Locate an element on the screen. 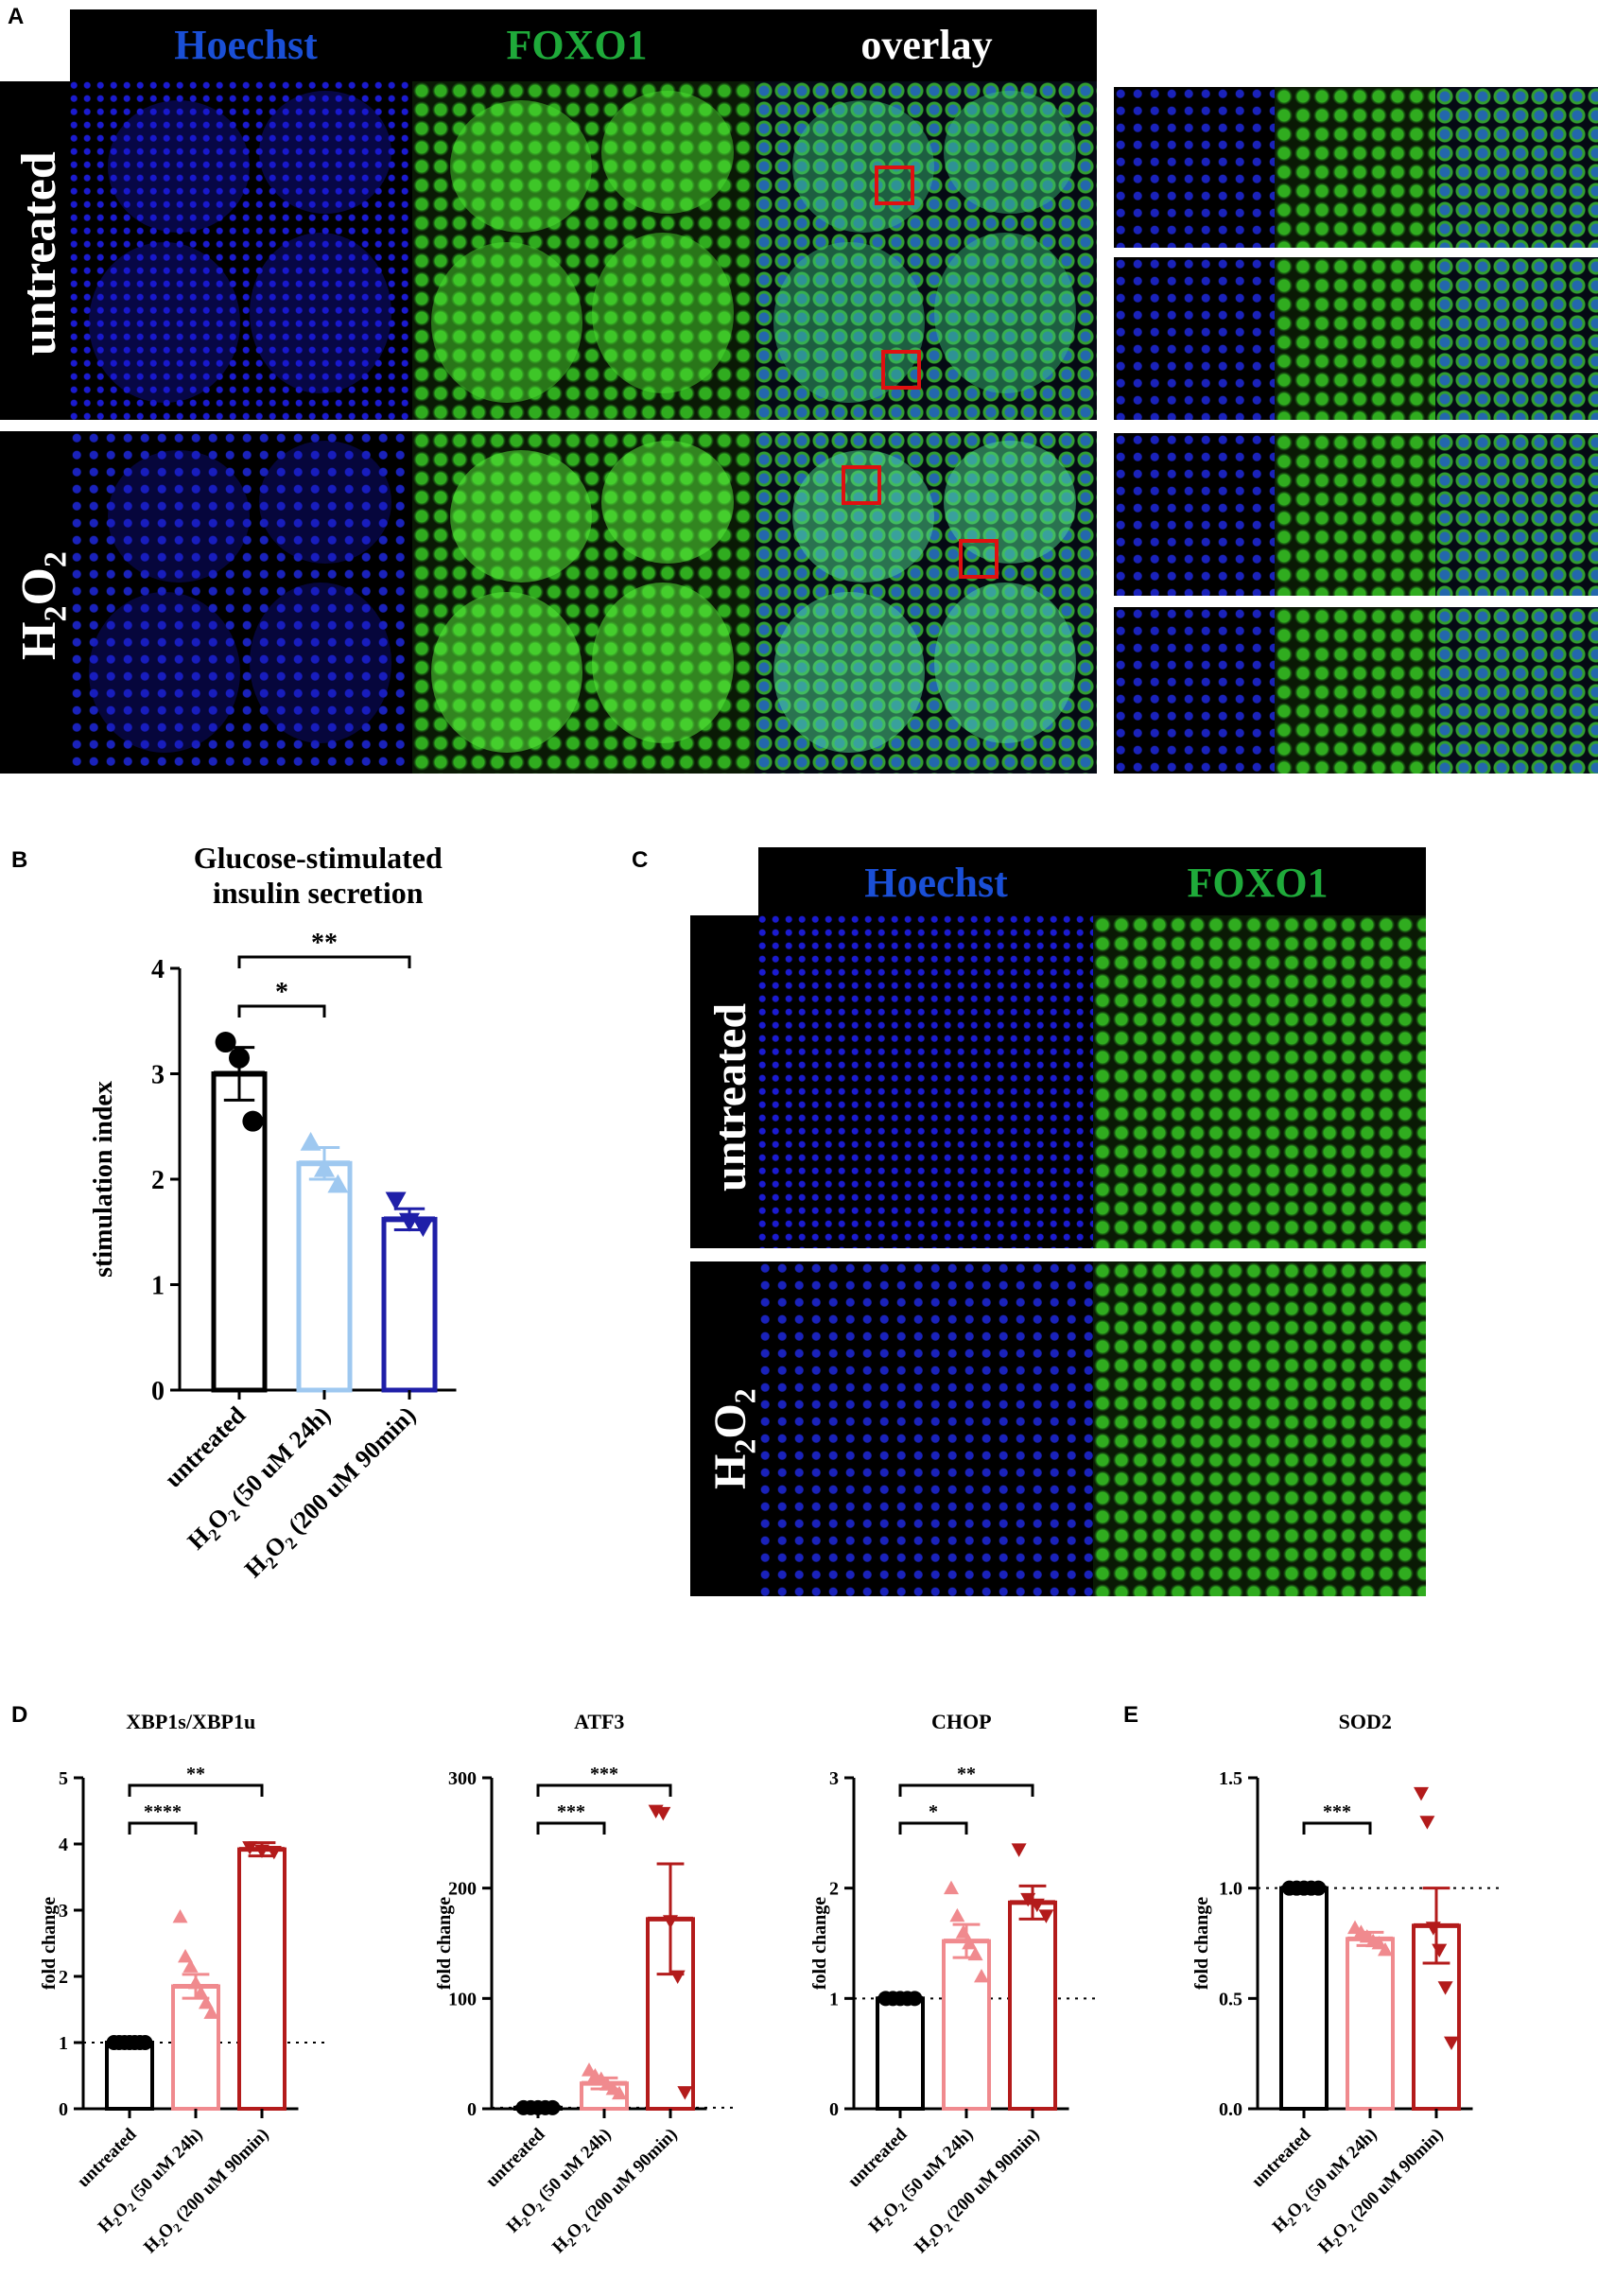  panel-c-row-label-h2o2: H2O2 is located at coordinates (733, 1438).